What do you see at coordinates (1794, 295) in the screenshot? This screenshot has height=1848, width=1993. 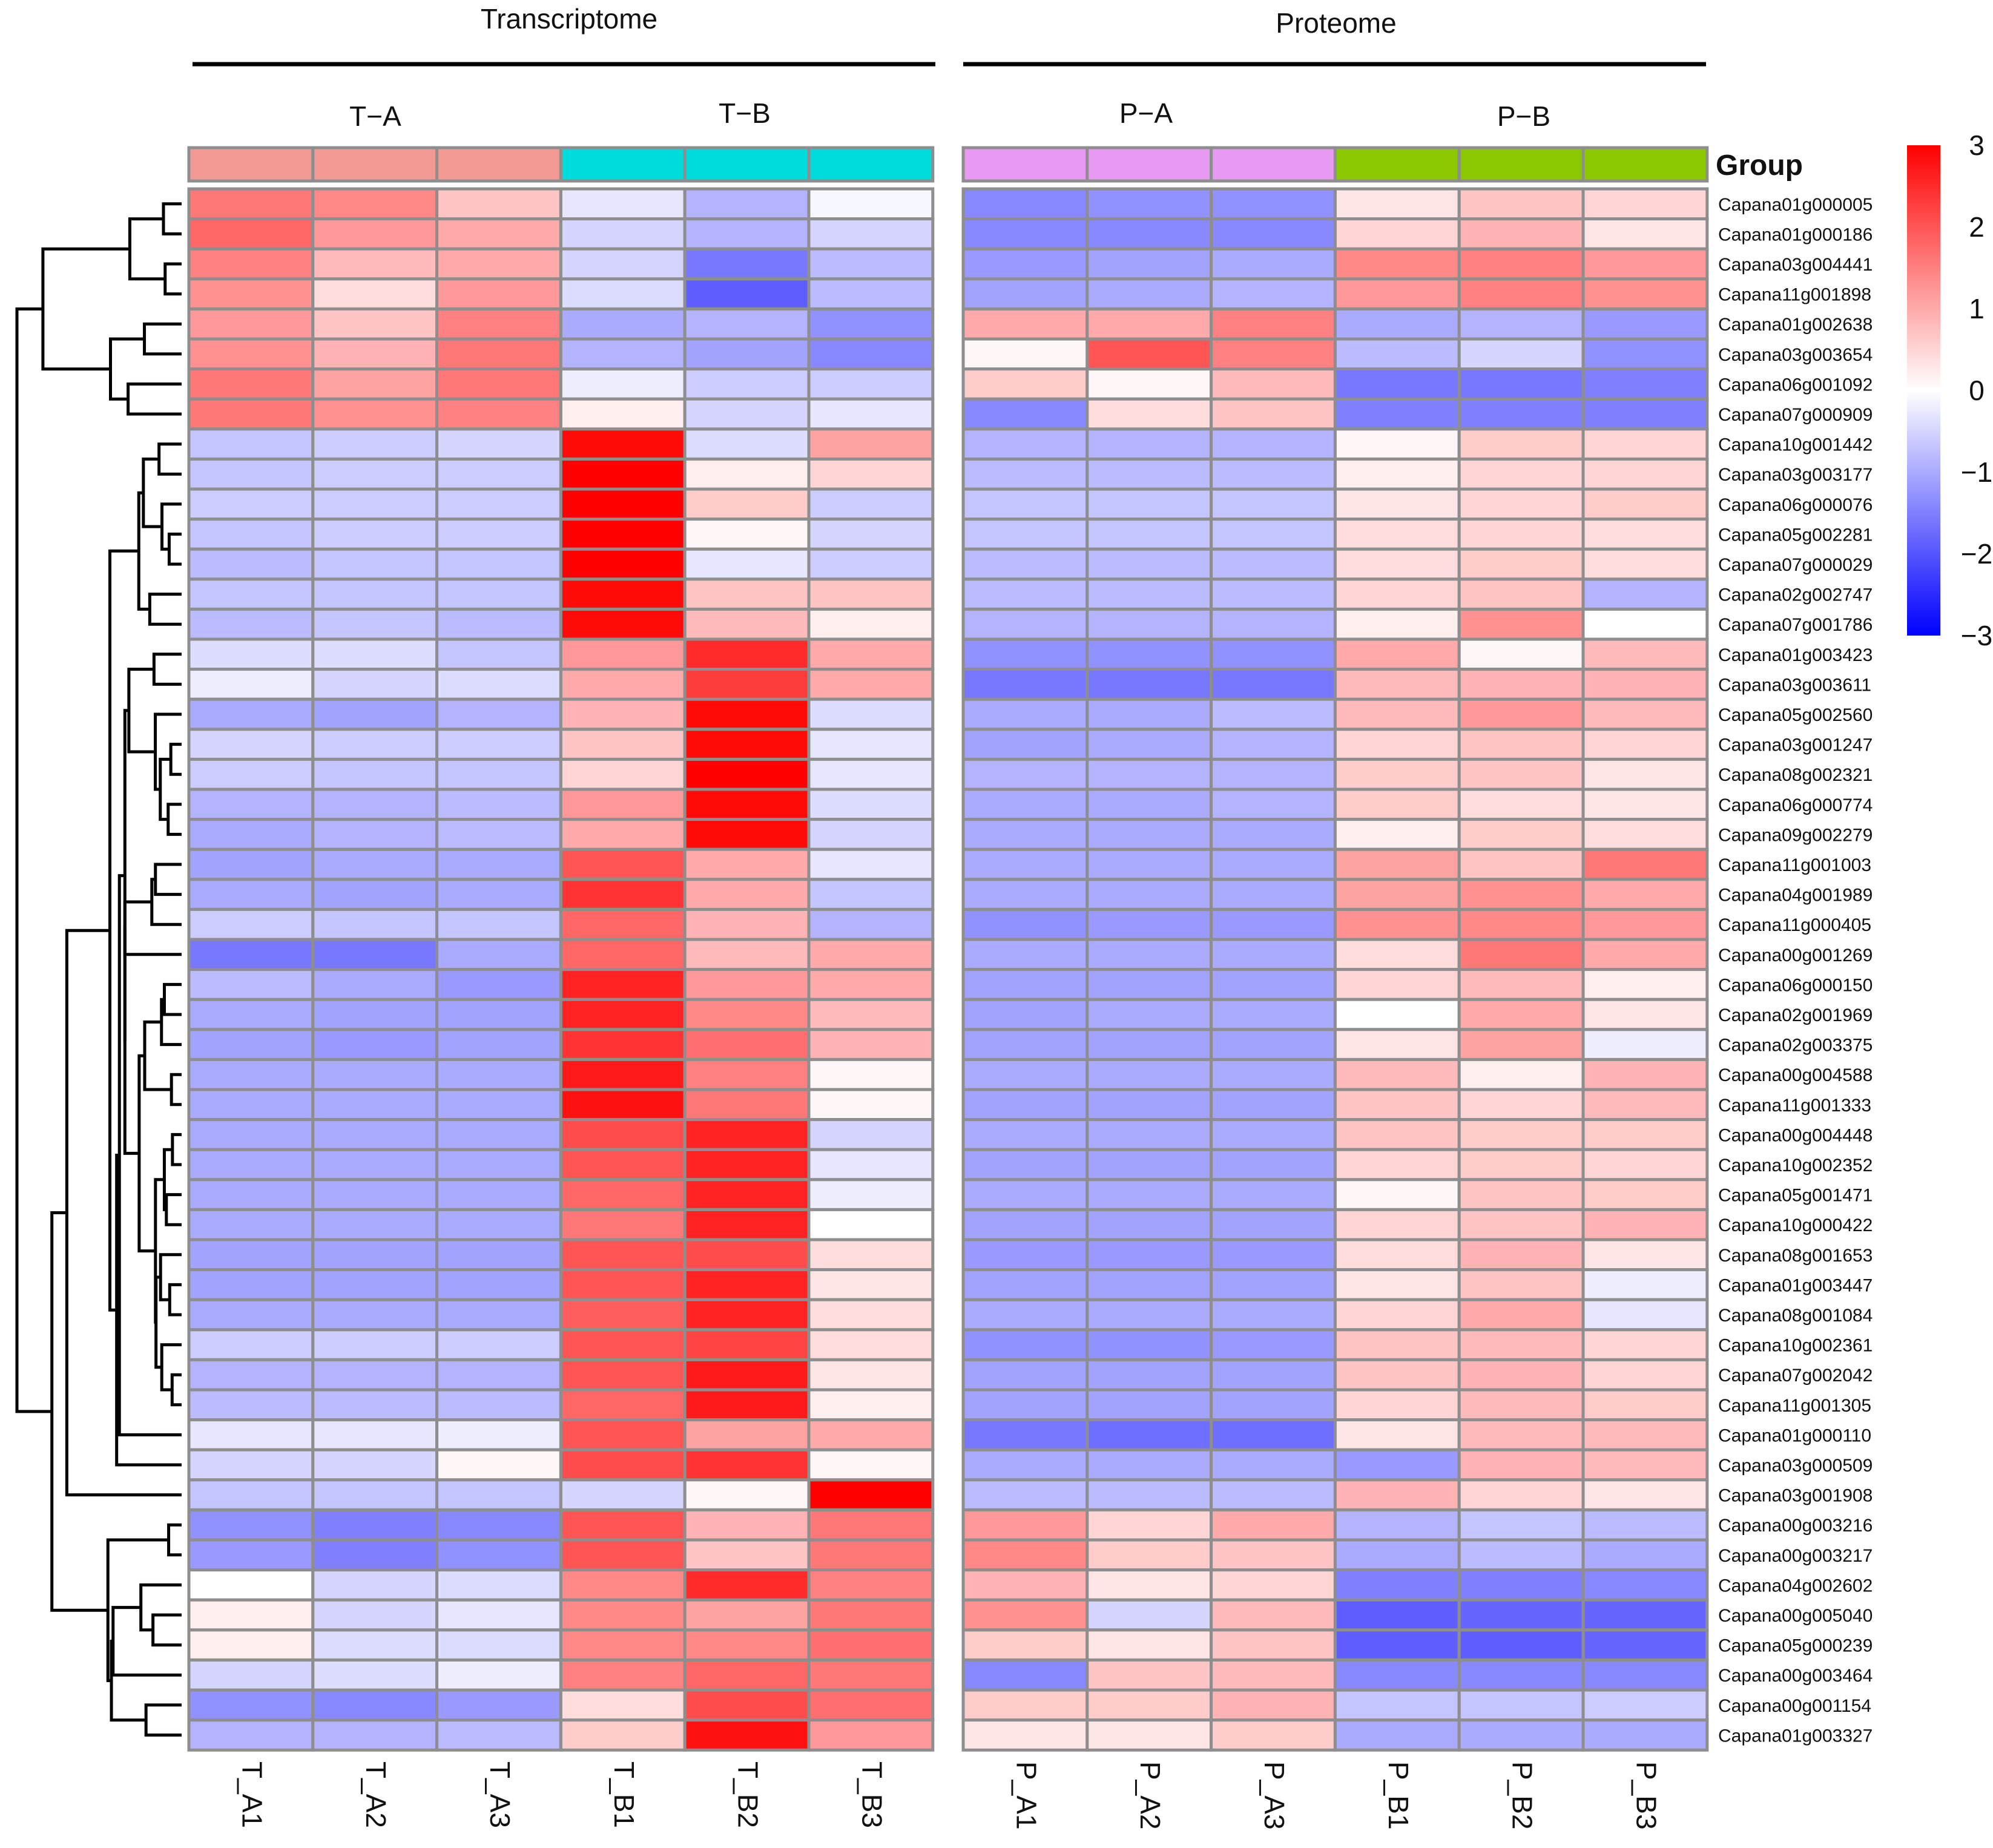 I see `row-label: Capana11g001898` at bounding box center [1794, 295].